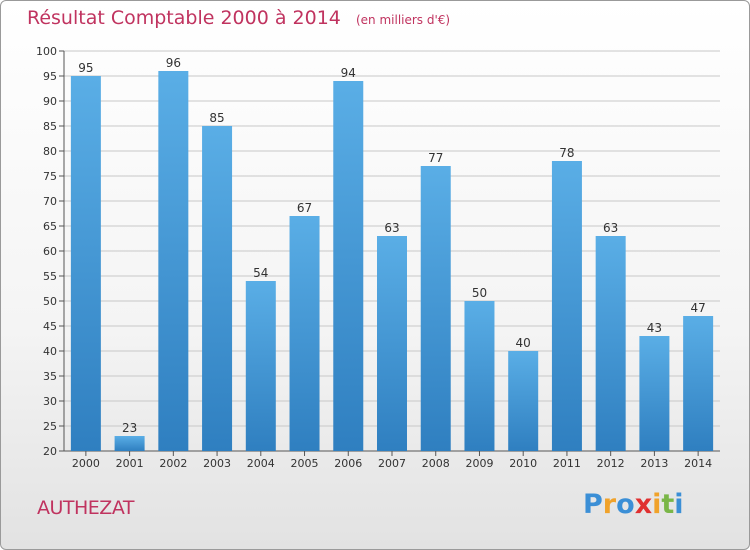 Image resolution: width=750 pixels, height=550 pixels. Describe the element at coordinates (173, 63) in the screenshot. I see `bar-value-label: 96` at that location.